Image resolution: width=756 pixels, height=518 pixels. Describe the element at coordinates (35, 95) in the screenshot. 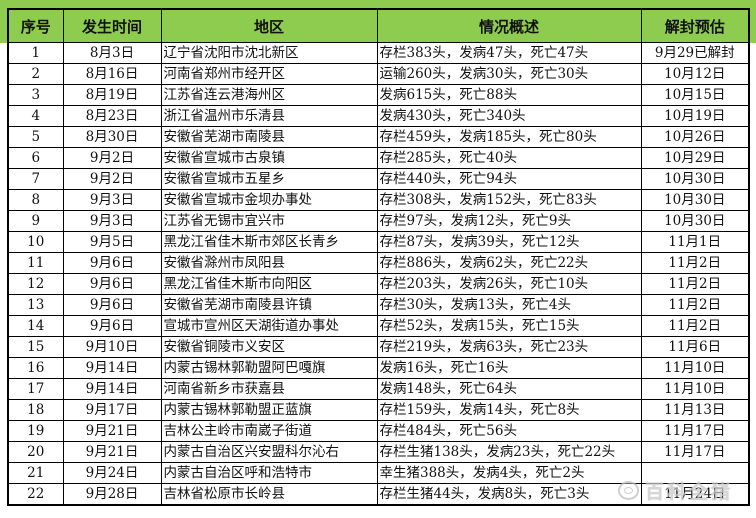

I see `cell-no: 3` at that location.